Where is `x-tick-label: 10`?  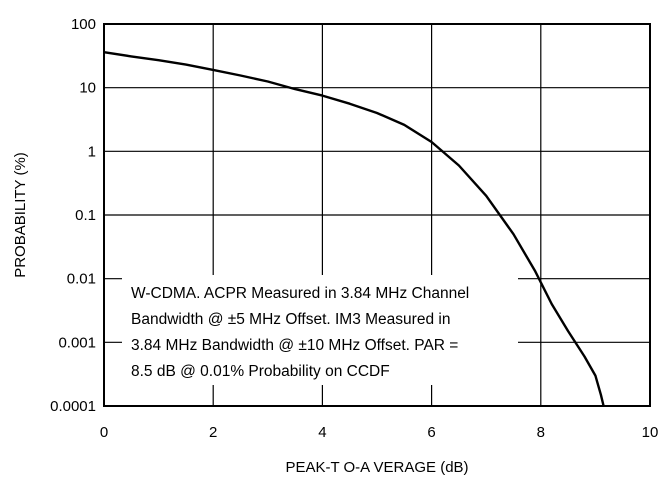 x-tick-label: 10 is located at coordinates (650, 432).